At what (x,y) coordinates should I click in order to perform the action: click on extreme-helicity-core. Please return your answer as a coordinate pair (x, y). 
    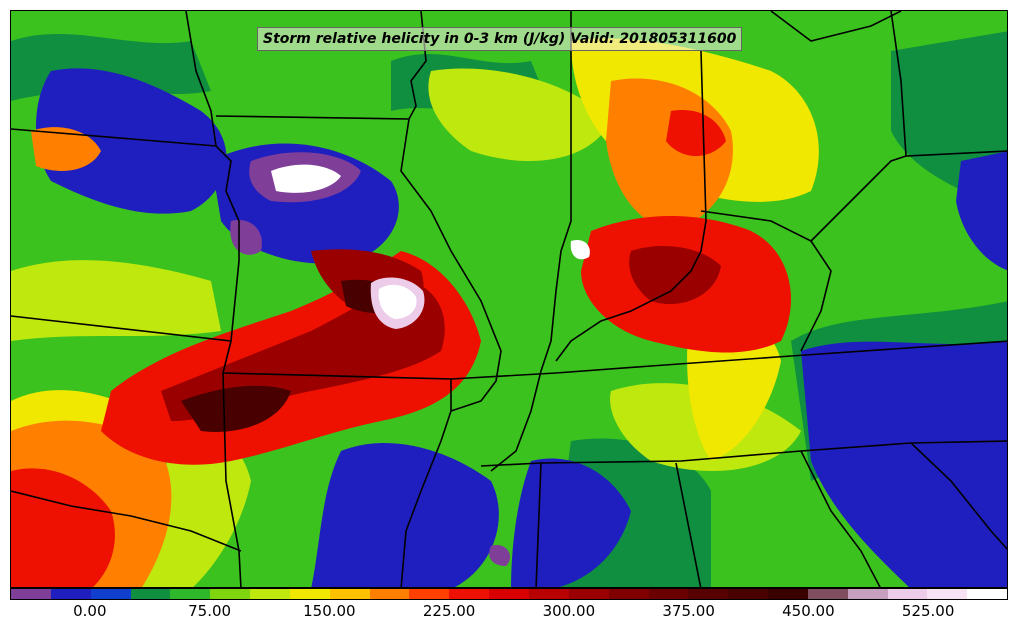
    Looking at the image, I should click on (430, 246).